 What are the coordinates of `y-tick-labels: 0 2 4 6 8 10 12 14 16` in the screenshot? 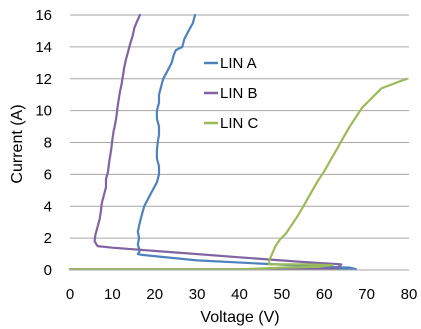 It's located at (43, 143).